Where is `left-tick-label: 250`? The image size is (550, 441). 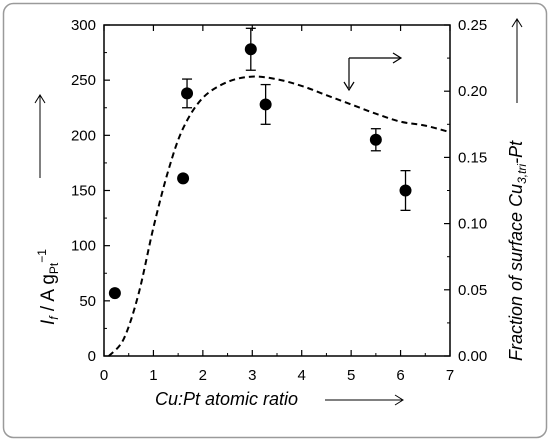
left-tick-label: 250 is located at coordinates (83, 80).